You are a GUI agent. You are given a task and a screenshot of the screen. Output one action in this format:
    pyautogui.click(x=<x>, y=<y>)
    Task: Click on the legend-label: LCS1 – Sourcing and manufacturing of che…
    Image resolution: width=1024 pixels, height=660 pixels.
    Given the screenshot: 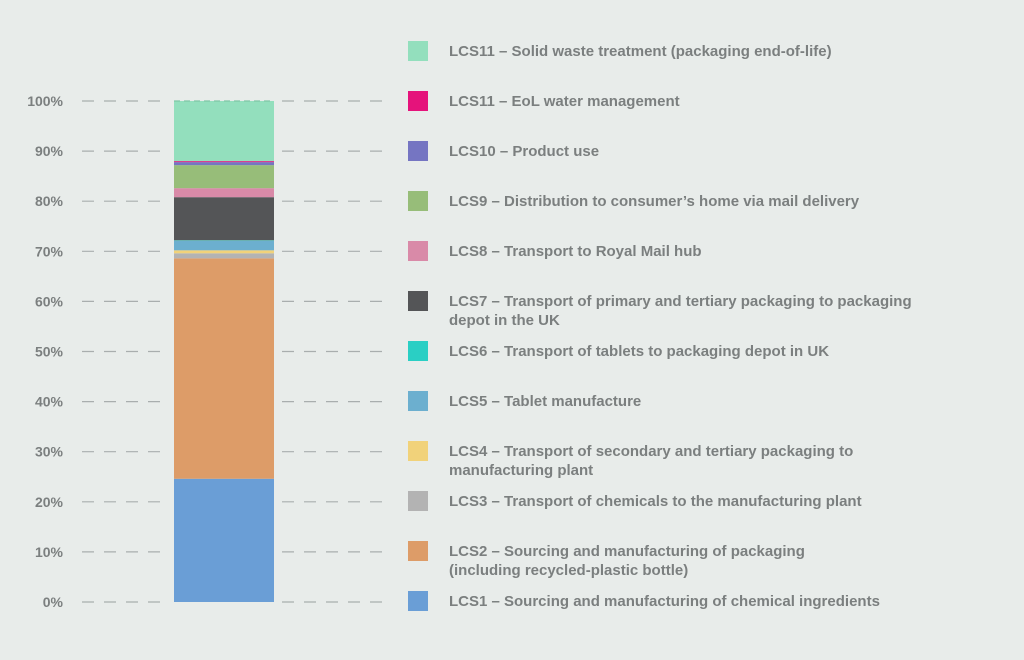 What is the action you would take?
    pyautogui.click(x=664, y=601)
    